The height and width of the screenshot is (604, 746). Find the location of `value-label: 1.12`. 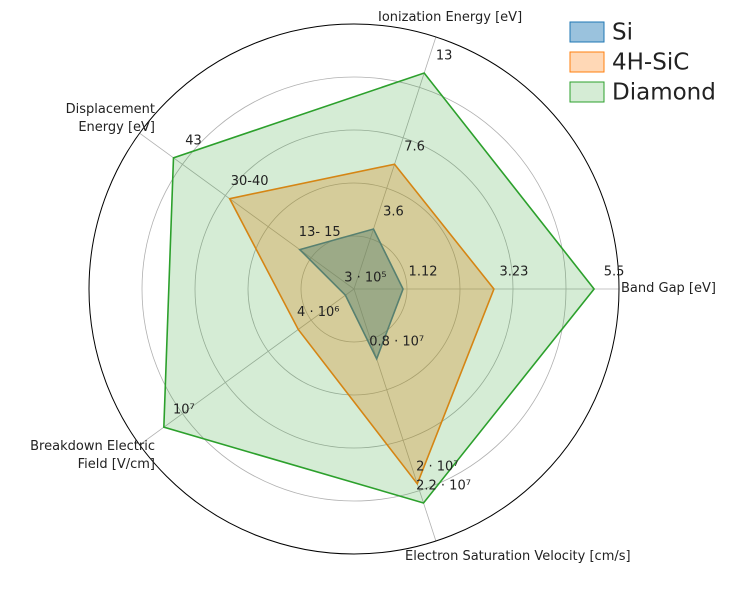

value-label: 1.12 is located at coordinates (423, 272).